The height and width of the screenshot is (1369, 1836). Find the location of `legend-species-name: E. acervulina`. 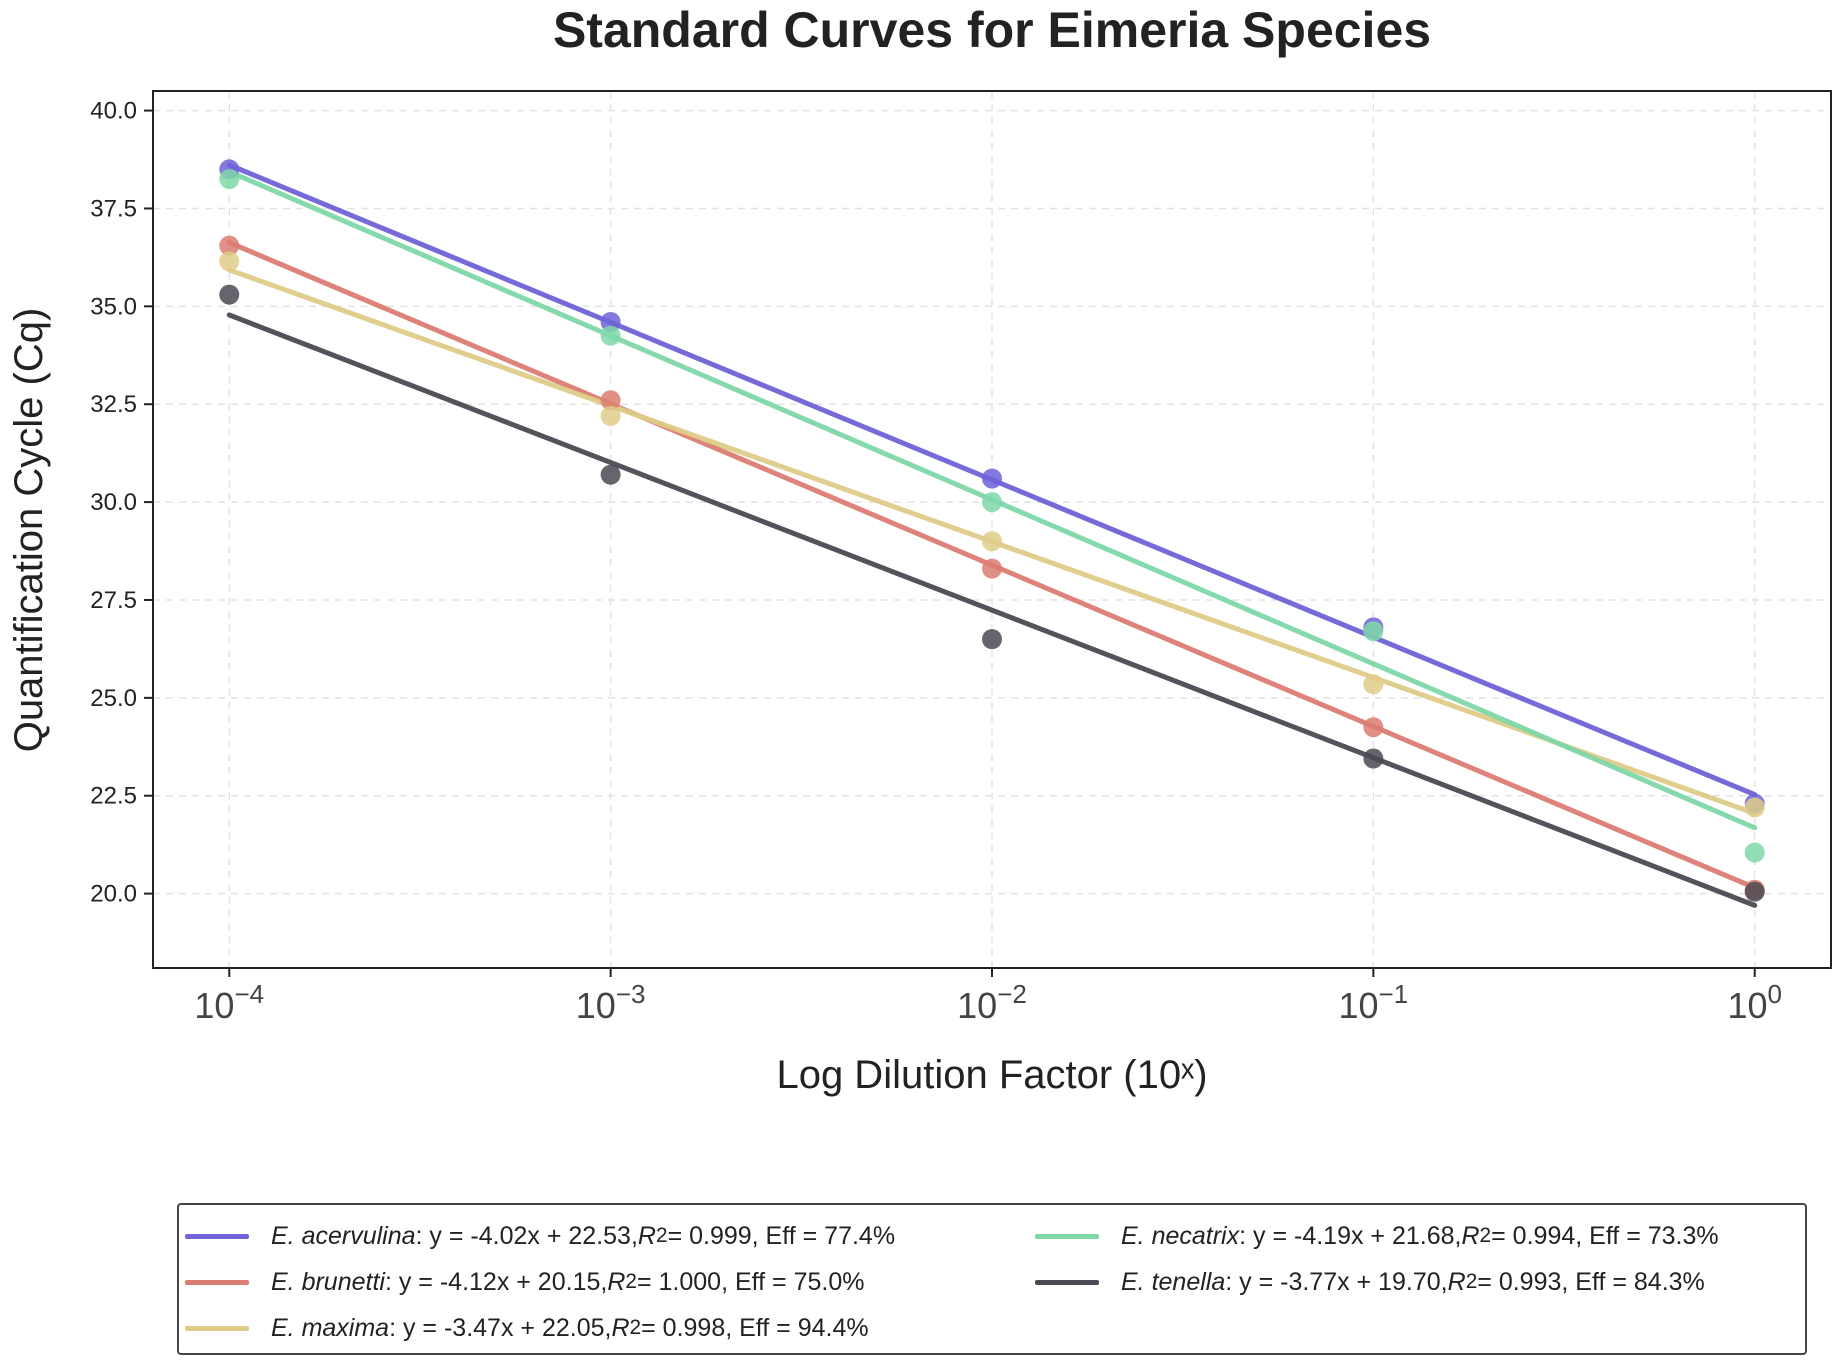

legend-species-name: E. acervulina is located at coordinates (343, 1235).